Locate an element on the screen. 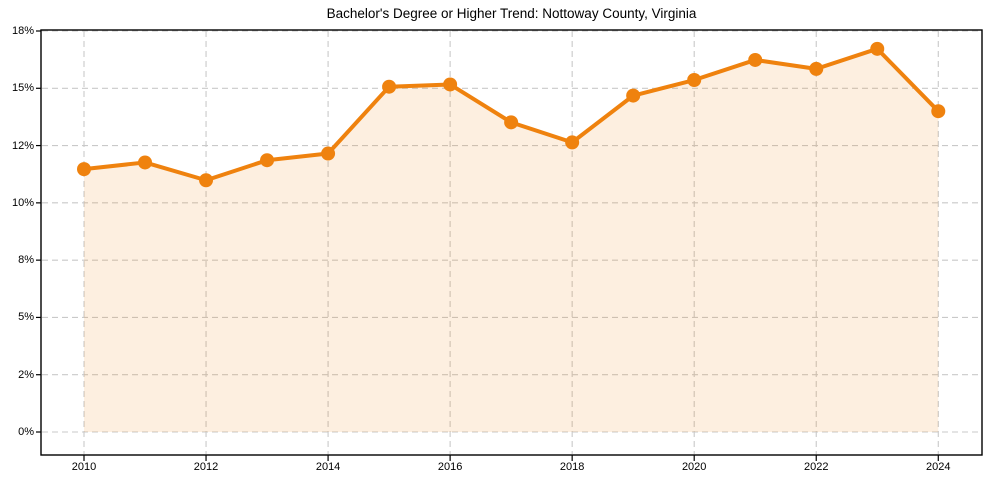 This screenshot has width=989, height=490. x-tick-label: 2016 is located at coordinates (450, 467).